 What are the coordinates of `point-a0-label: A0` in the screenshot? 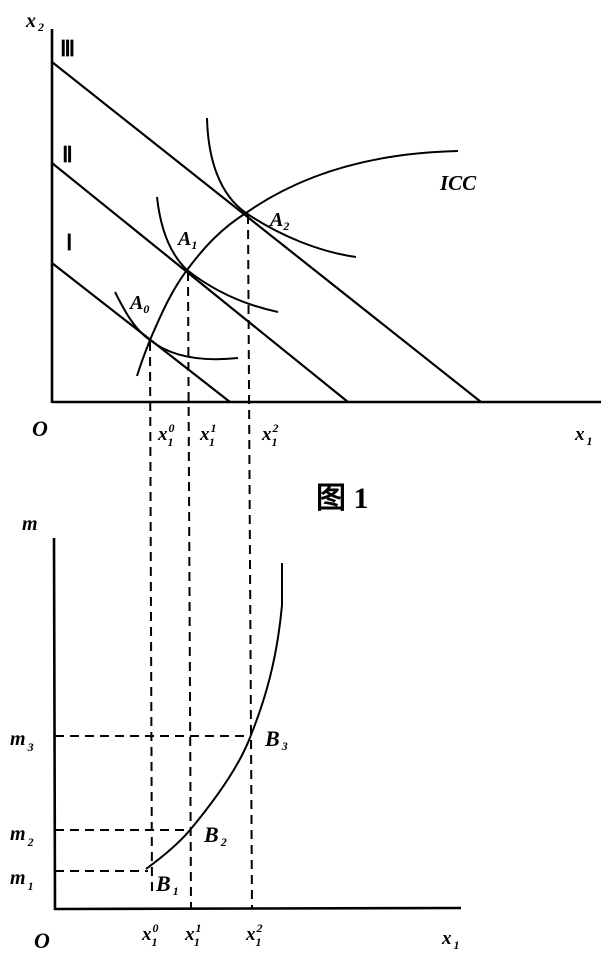 It's located at (138, 304).